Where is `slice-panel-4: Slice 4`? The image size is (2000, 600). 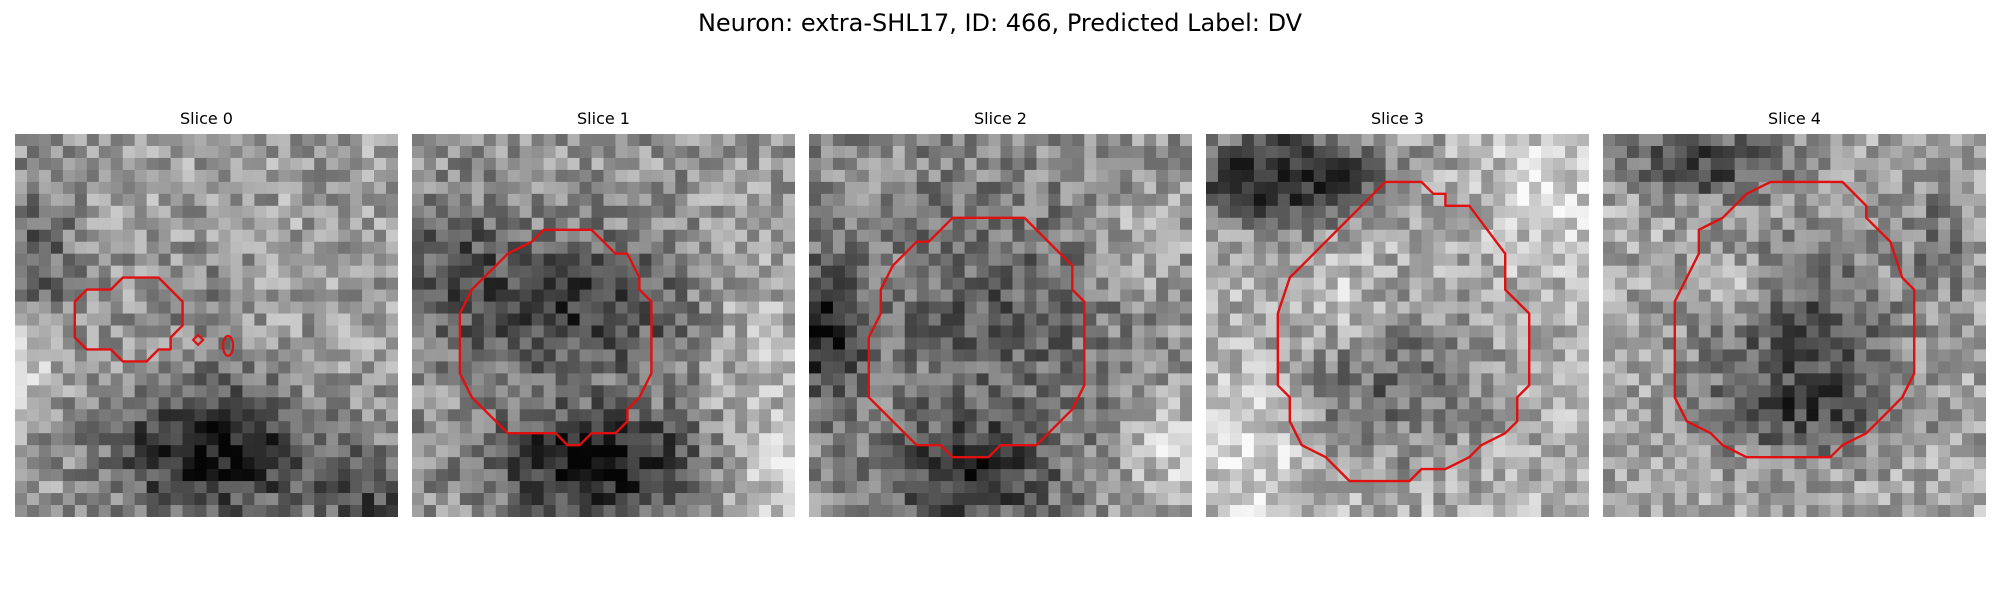
slice-panel-4: Slice 4 is located at coordinates (1794, 312).